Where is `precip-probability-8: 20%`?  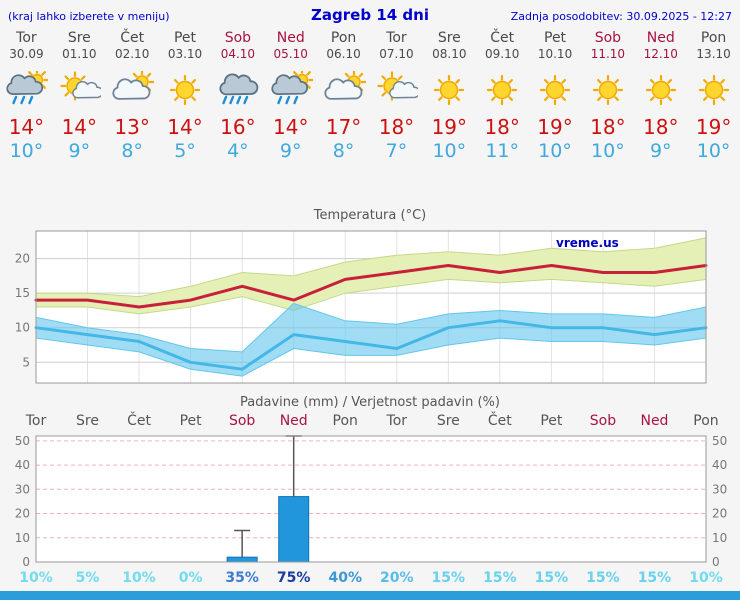 precip-probability-8: 20% is located at coordinates (397, 578).